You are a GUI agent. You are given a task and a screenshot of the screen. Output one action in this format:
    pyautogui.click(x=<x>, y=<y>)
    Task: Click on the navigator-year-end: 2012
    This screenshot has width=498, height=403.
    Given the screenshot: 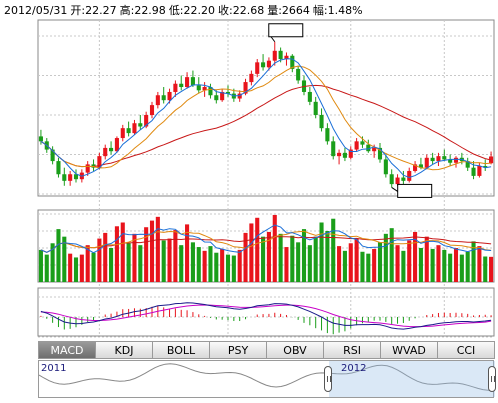 What is the action you would take?
    pyautogui.click(x=354, y=368)
    